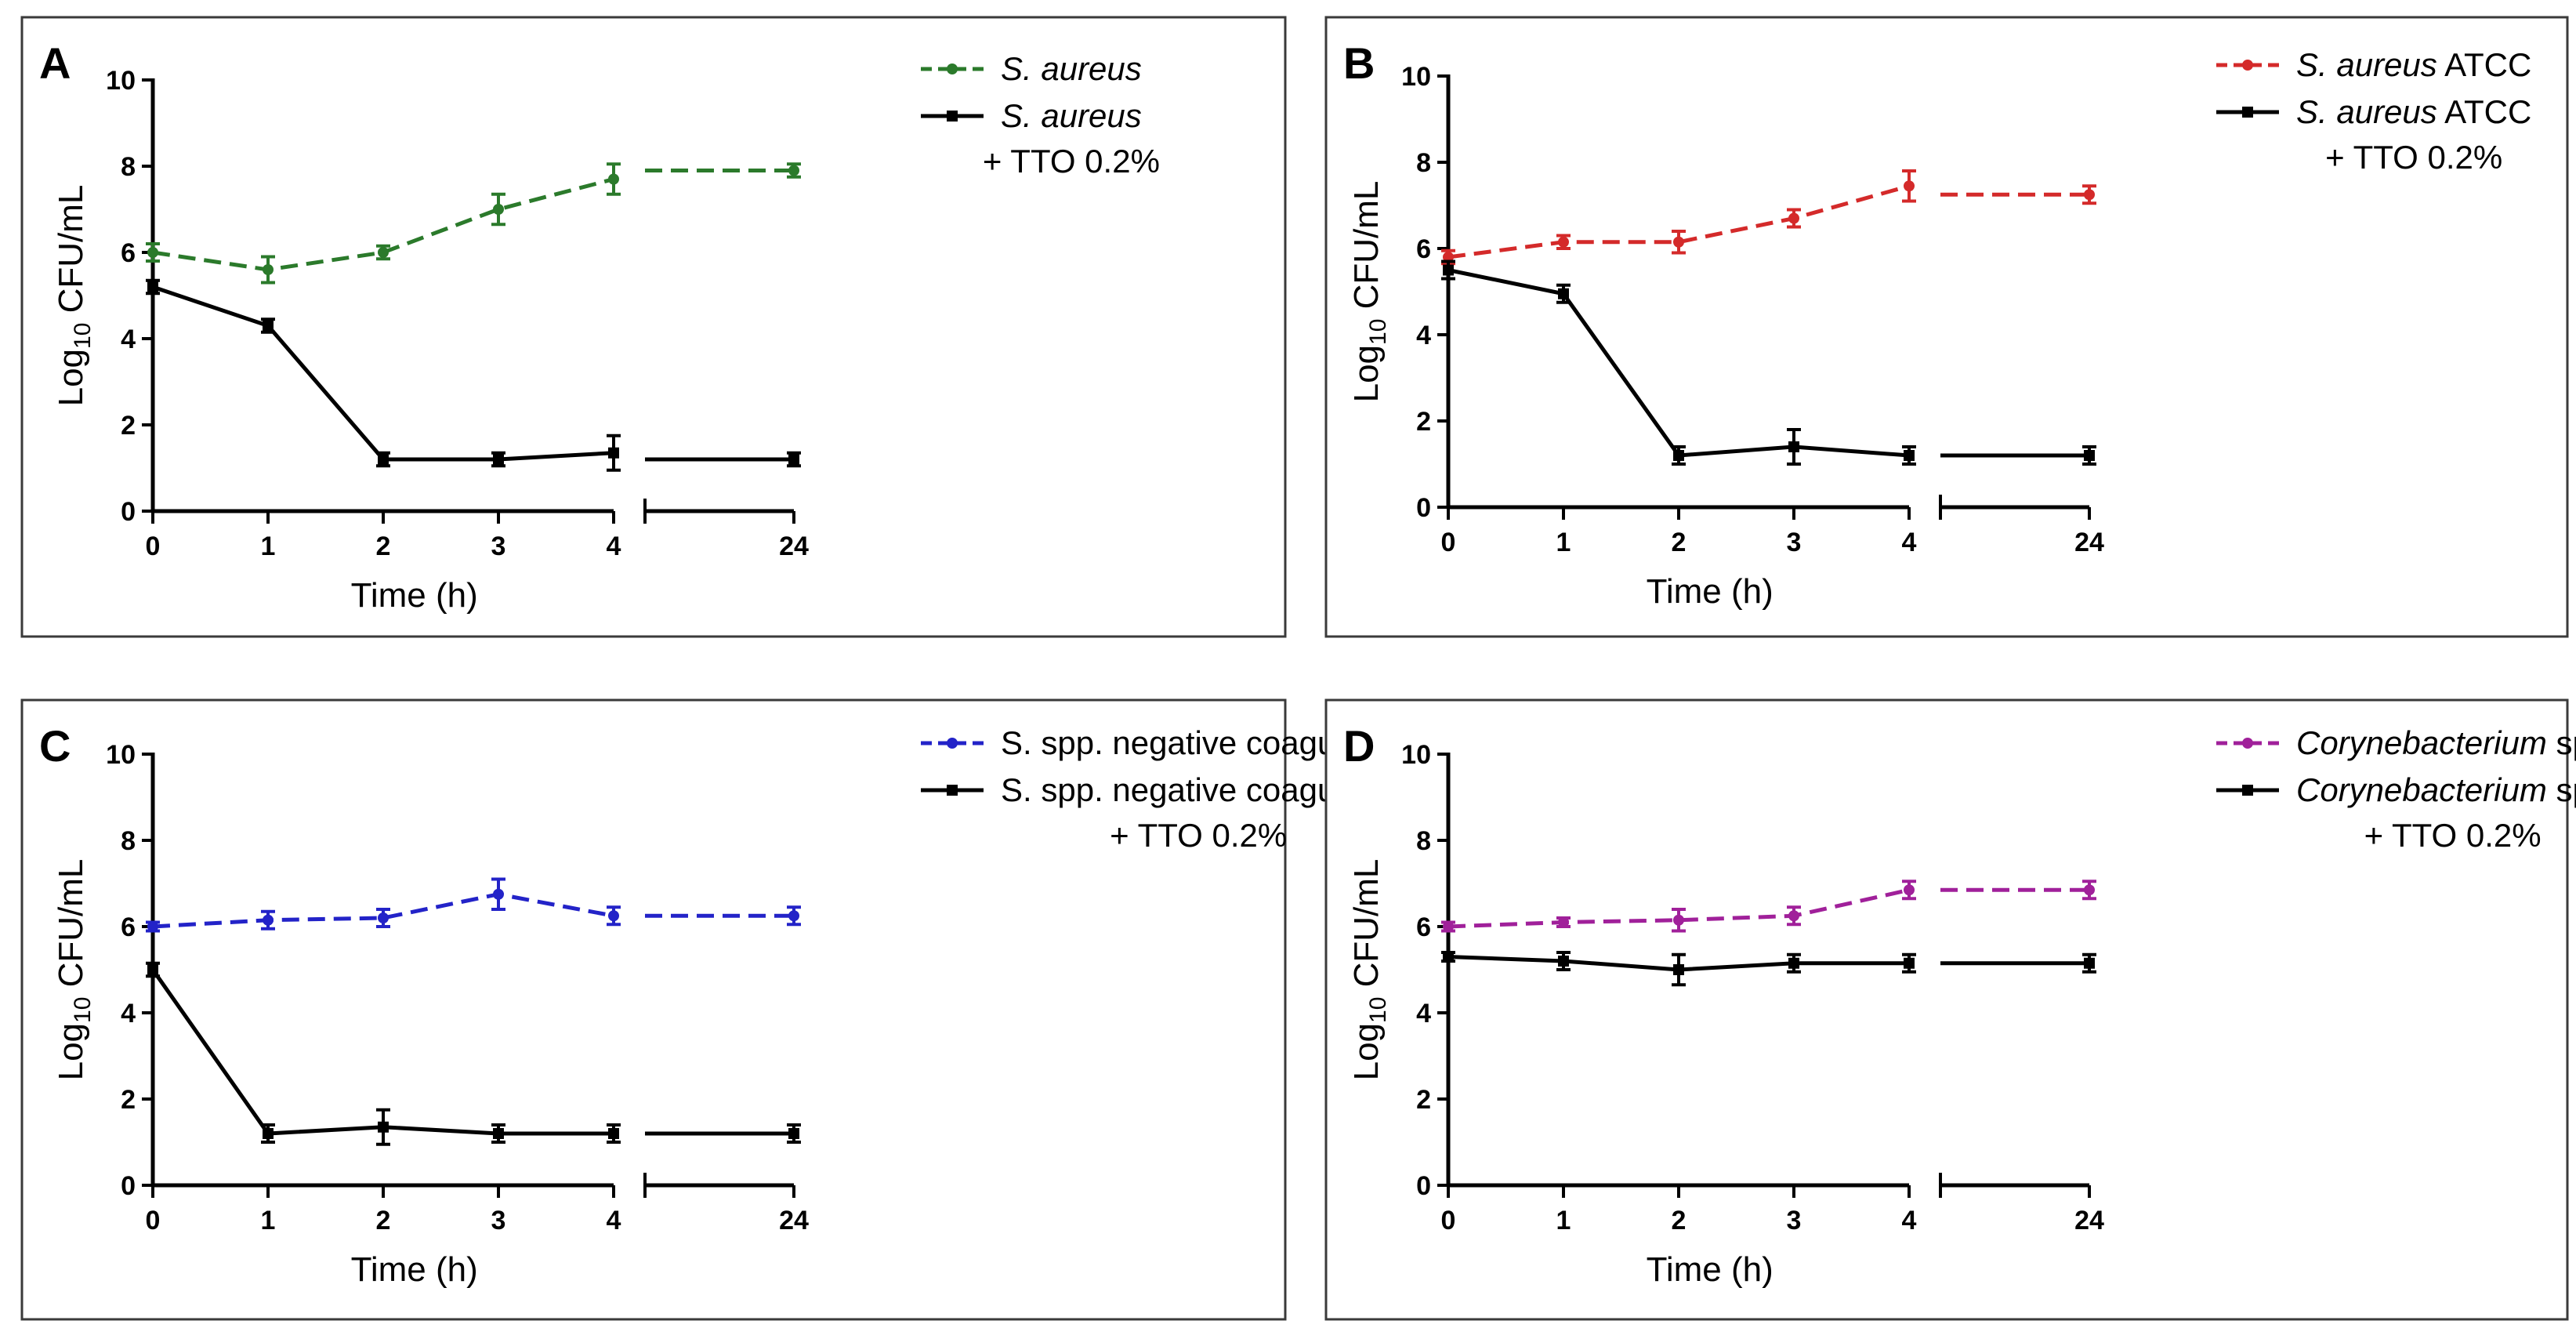 This screenshot has width=2576, height=1335. I want to click on legend-label-italic: S. aureus, so click(1071, 69).